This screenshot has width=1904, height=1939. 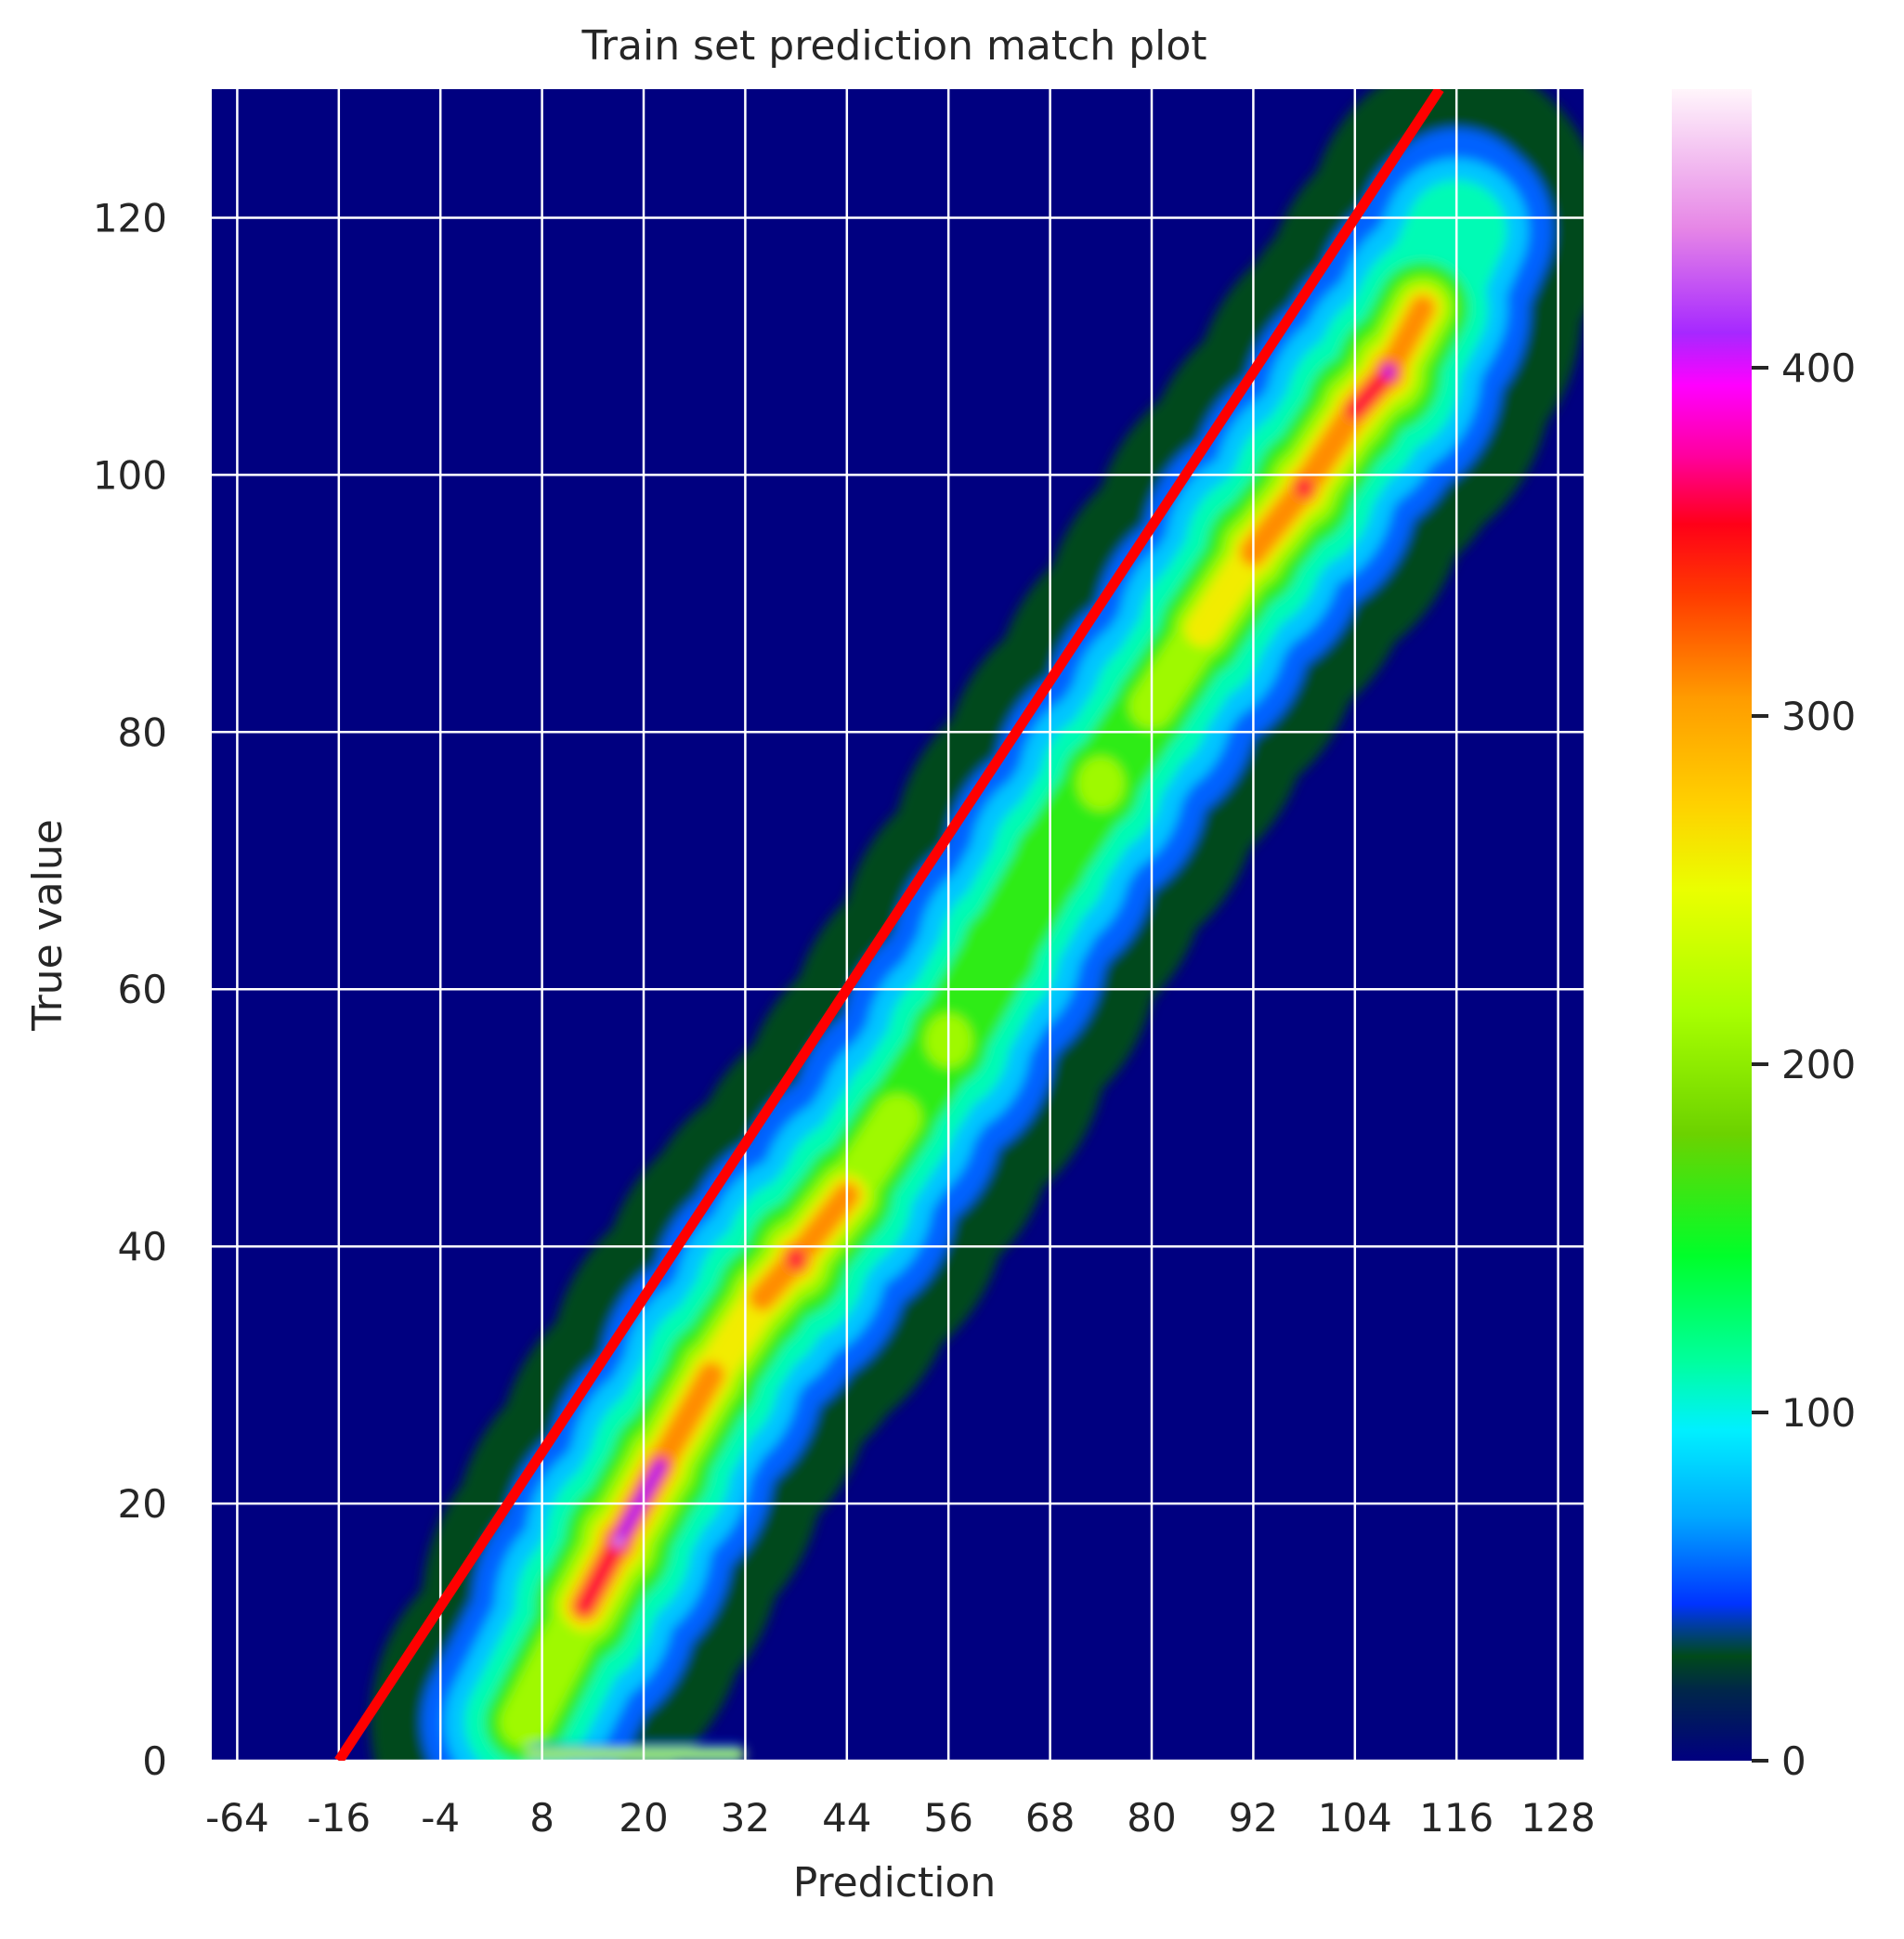 What do you see at coordinates (130, 218) in the screenshot?
I see `y-tick-label: 120` at bounding box center [130, 218].